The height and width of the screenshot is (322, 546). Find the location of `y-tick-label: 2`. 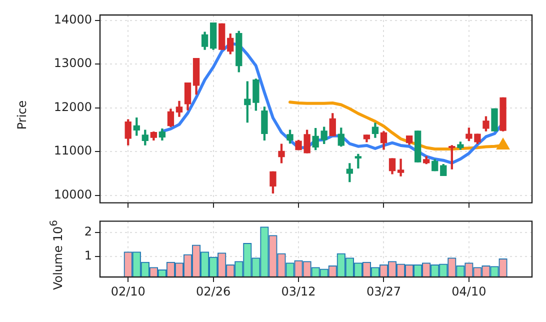

y-tick-label: 2 is located at coordinates (88, 231).